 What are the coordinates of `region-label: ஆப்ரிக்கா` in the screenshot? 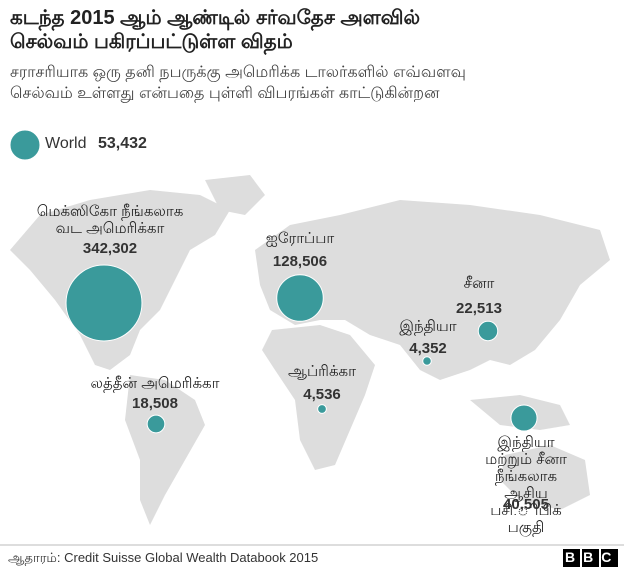 It's located at (322, 371).